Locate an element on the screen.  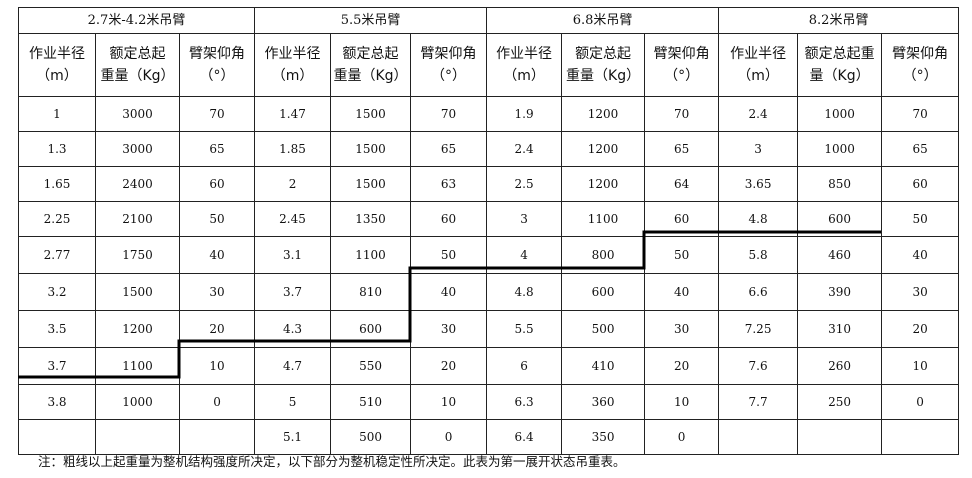
table-cell: 5 is located at coordinates (293, 402).